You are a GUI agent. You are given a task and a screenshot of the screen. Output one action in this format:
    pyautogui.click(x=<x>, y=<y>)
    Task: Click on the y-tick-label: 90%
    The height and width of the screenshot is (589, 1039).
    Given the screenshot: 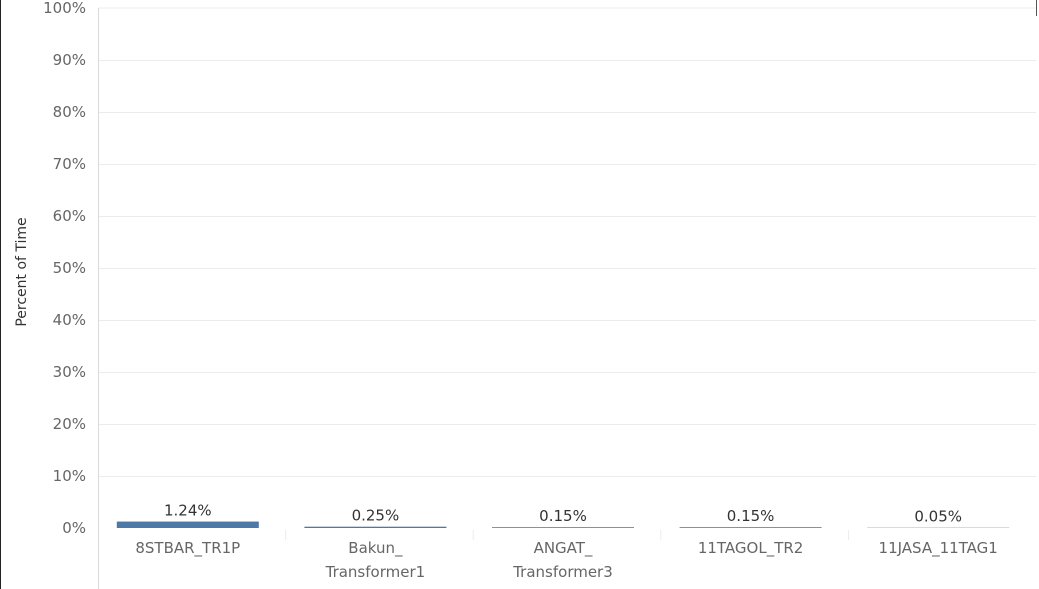 What is the action you would take?
    pyautogui.click(x=69, y=60)
    